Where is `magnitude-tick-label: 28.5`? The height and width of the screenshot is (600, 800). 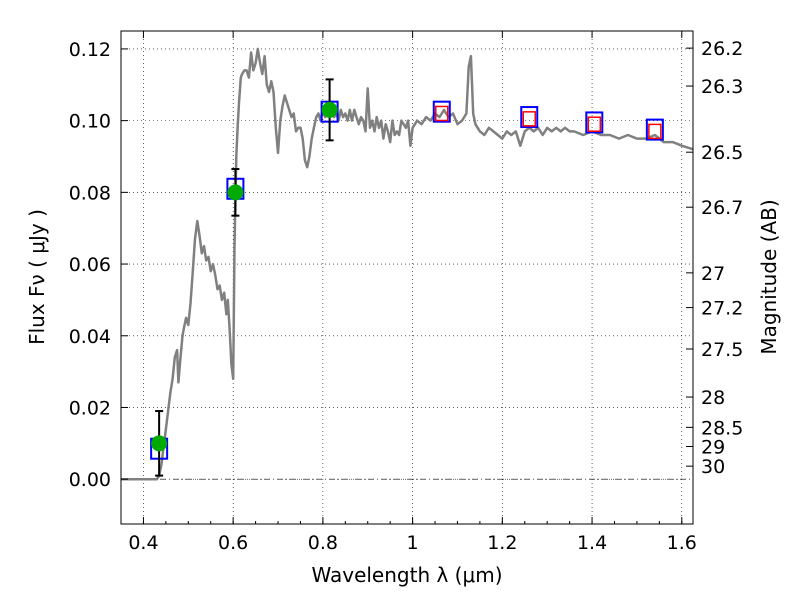
magnitude-tick-label: 28.5 is located at coordinates (722, 428).